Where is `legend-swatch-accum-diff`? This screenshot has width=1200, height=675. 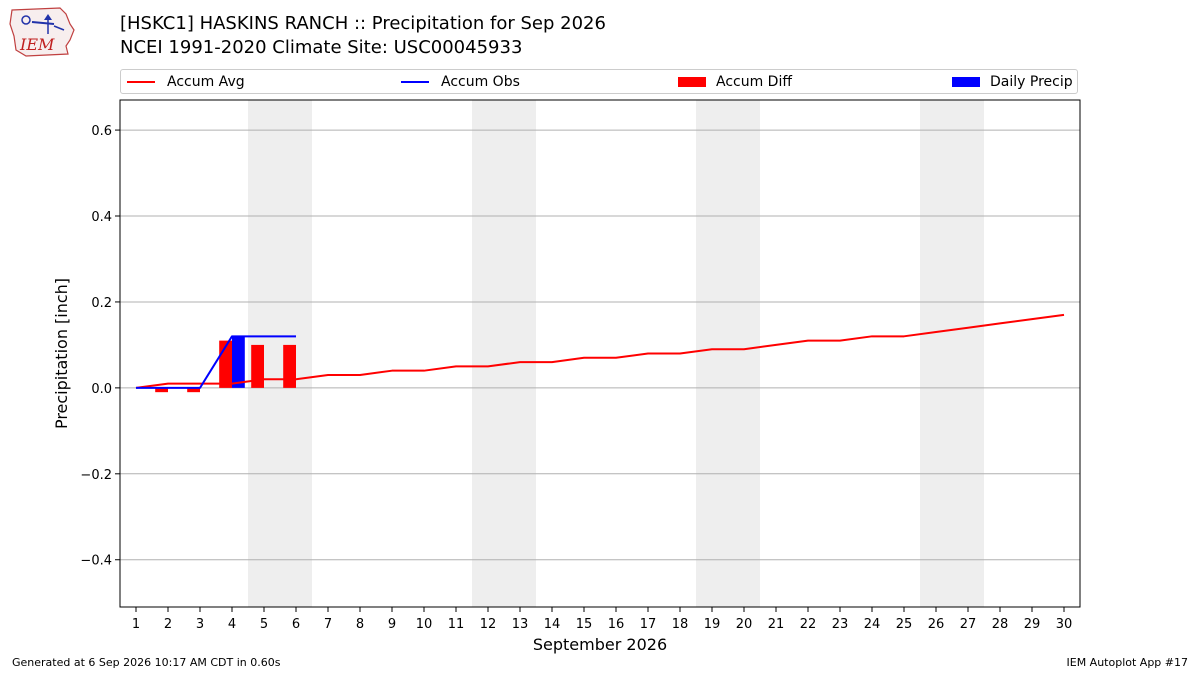 legend-swatch-accum-diff is located at coordinates (692, 81).